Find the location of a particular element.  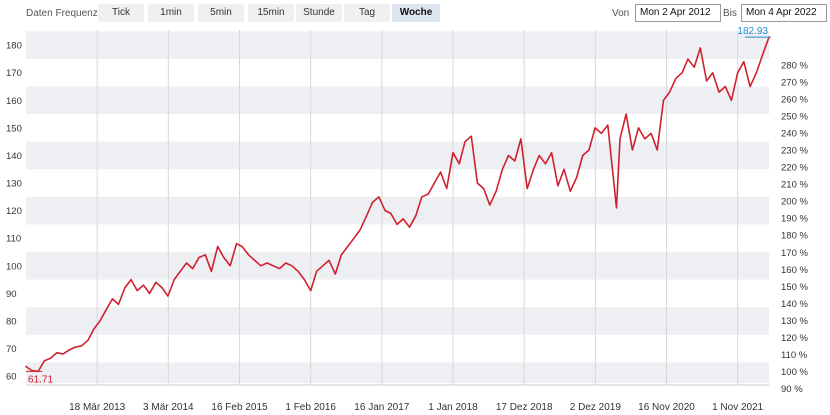

y2-tick-label: 250 % is located at coordinates (794, 117).